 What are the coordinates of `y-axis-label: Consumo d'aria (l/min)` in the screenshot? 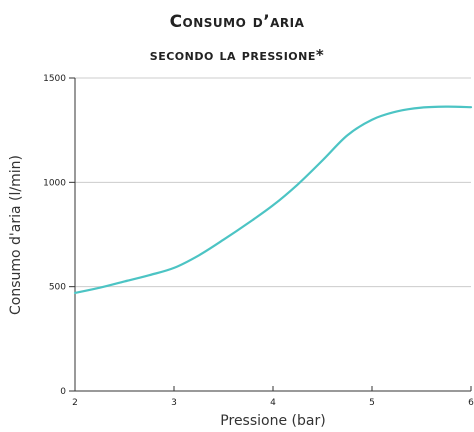 It's located at (16, 235).